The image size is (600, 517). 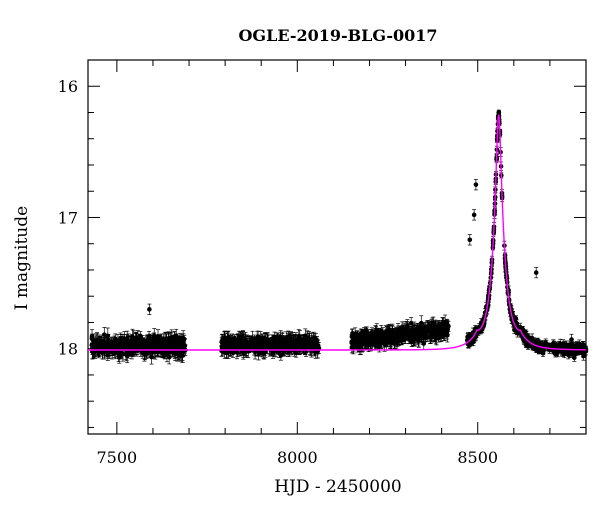 I want to click on chart-title: OGLE-2019-BLG-0017, so click(x=337, y=35).